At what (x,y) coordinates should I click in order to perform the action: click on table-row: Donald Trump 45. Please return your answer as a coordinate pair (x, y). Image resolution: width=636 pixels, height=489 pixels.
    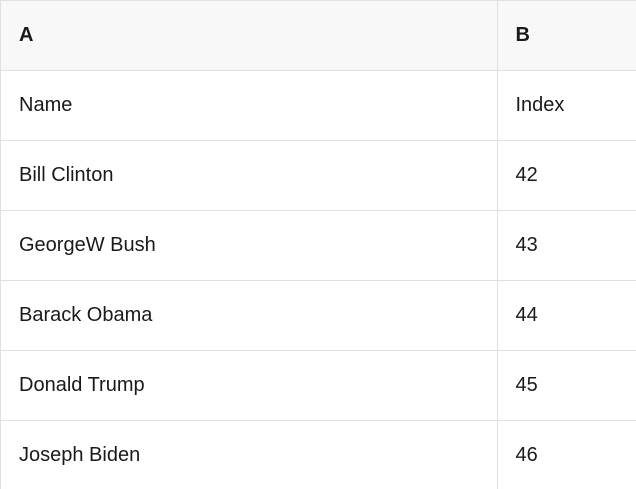
    Looking at the image, I should click on (318, 385).